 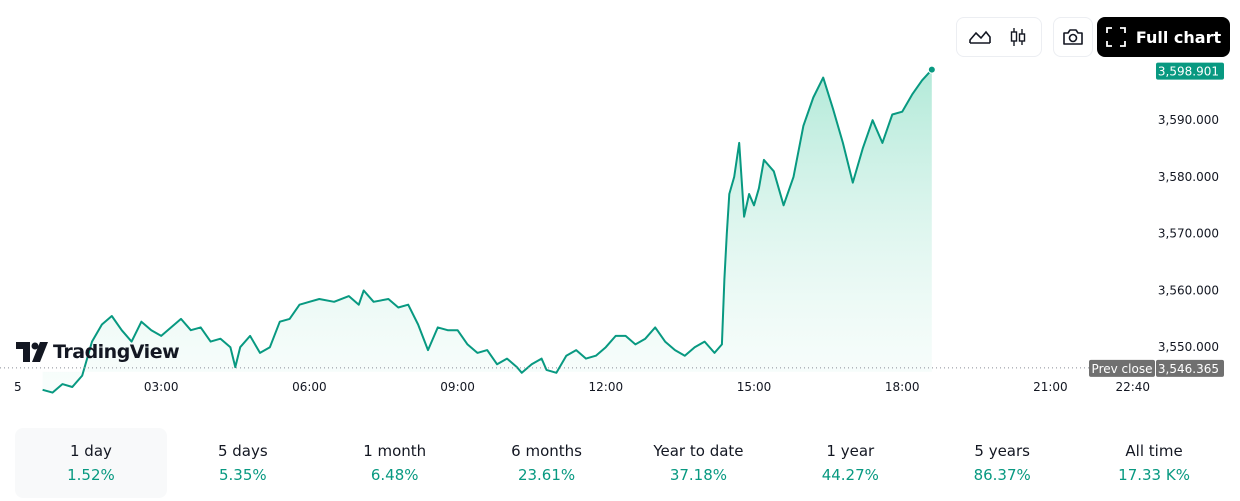 I want to click on area-chart-icon, so click(x=980, y=37).